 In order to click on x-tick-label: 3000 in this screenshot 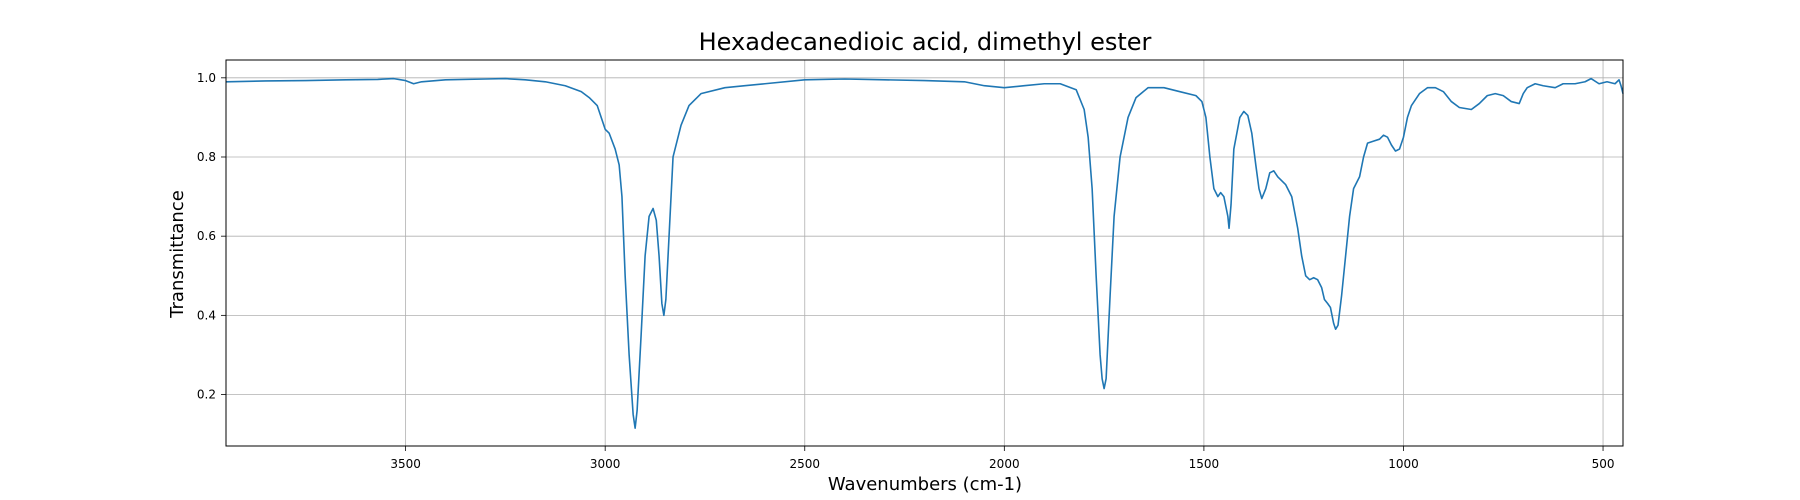, I will do `click(605, 464)`.